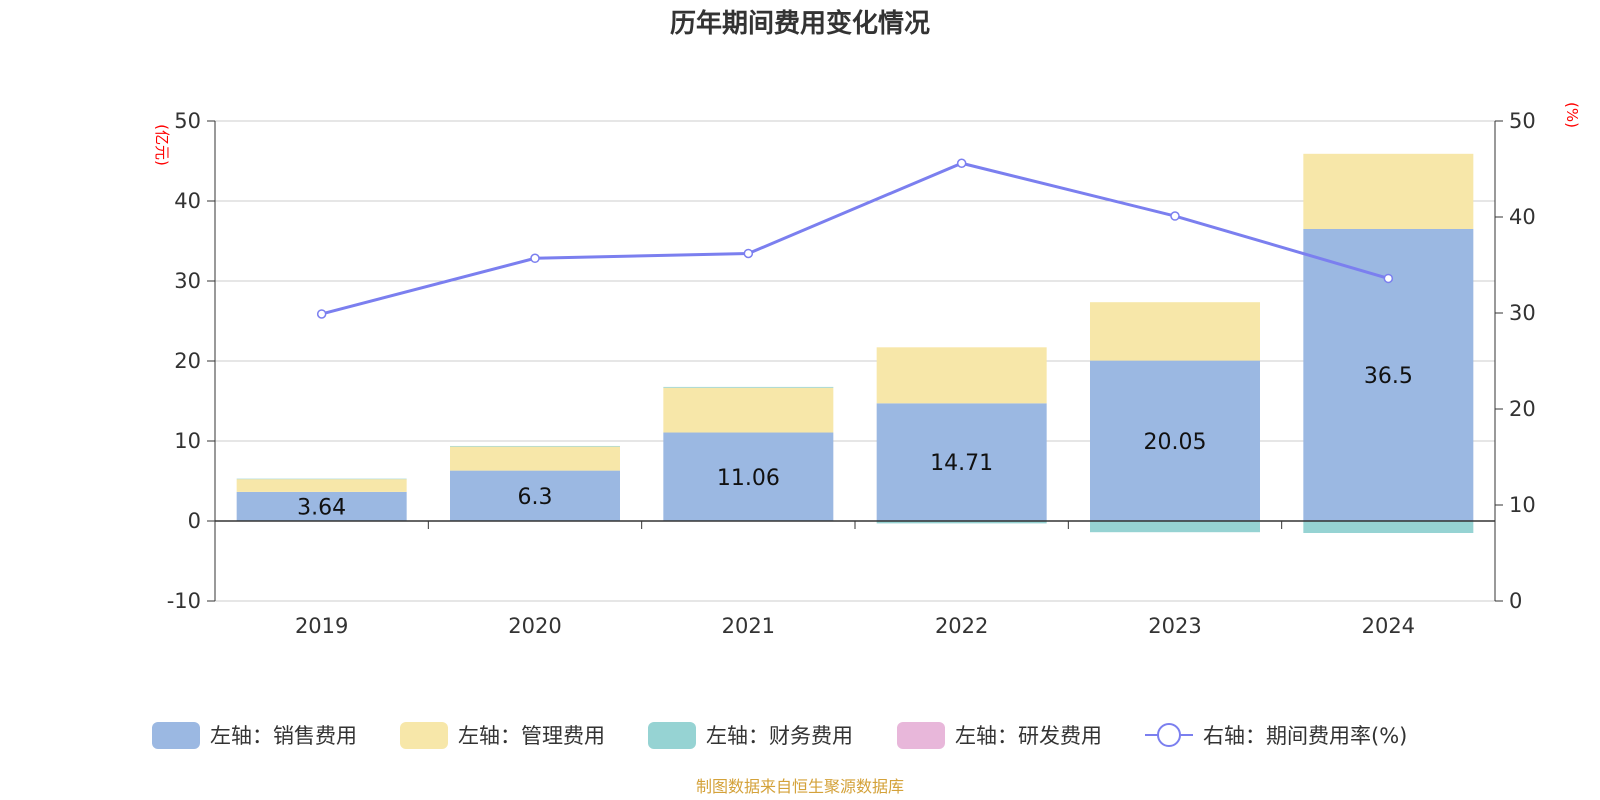 Image resolution: width=1600 pixels, height=800 pixels. Describe the element at coordinates (855, 442) in the screenshot. I see `data-labels: 3.64 6.3 11.06 14.71 20.05 36.5` at that location.